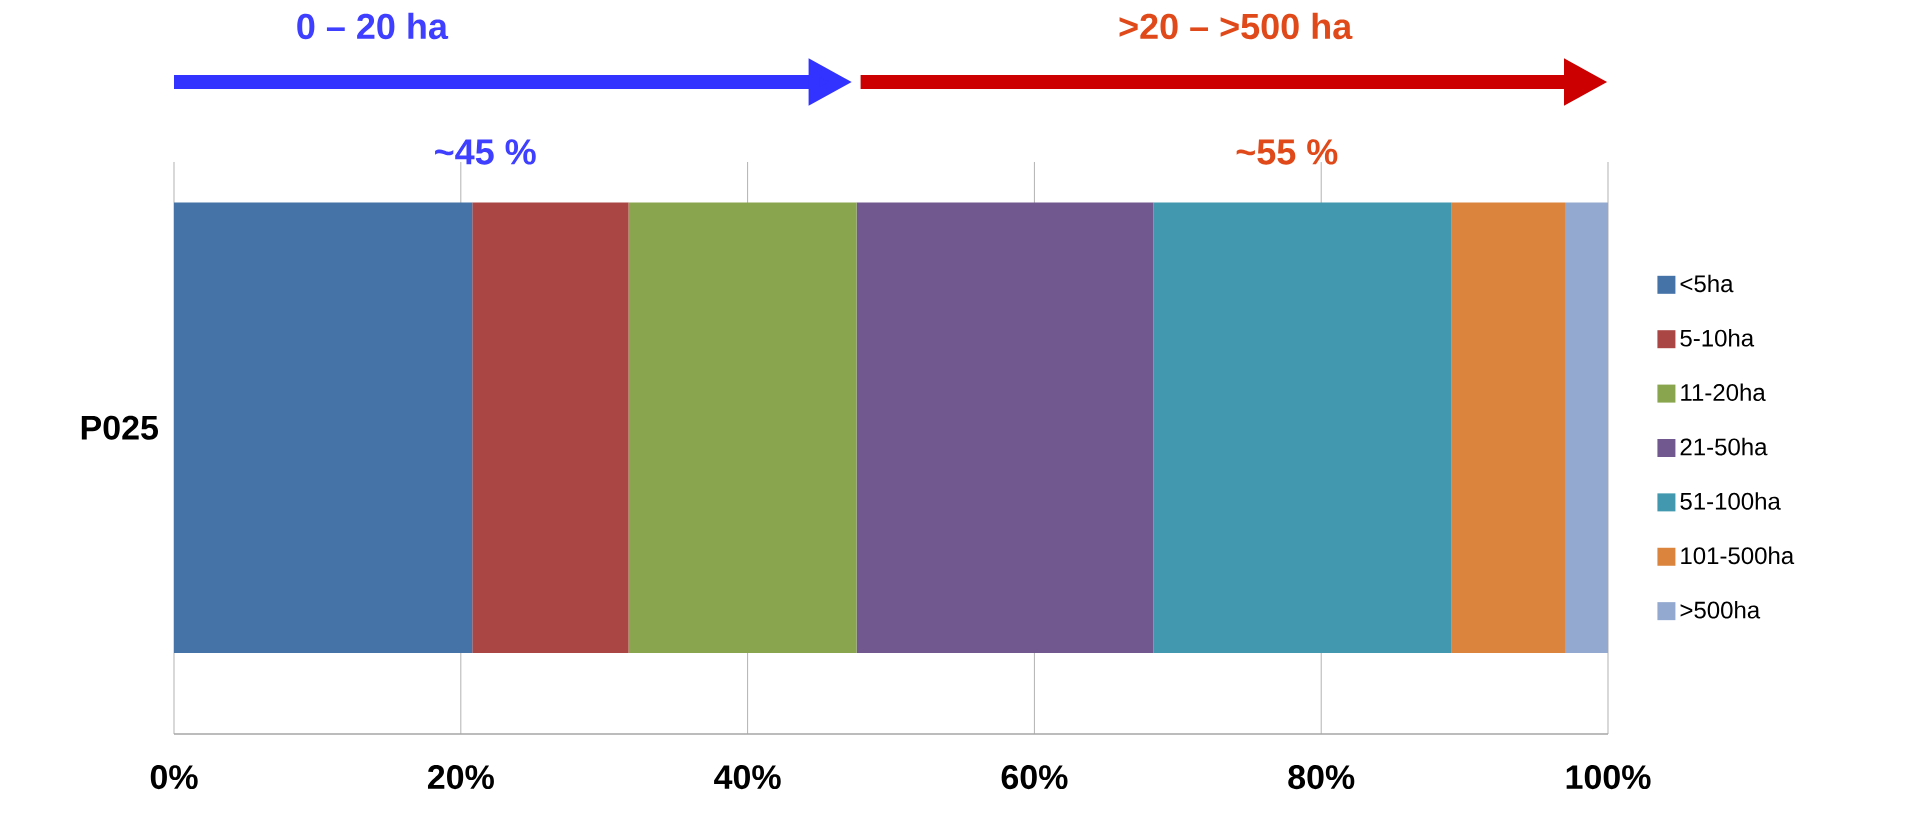  Describe the element at coordinates (1236, 26) in the screenshot. I see `text: >20 – >500 ha` at that location.